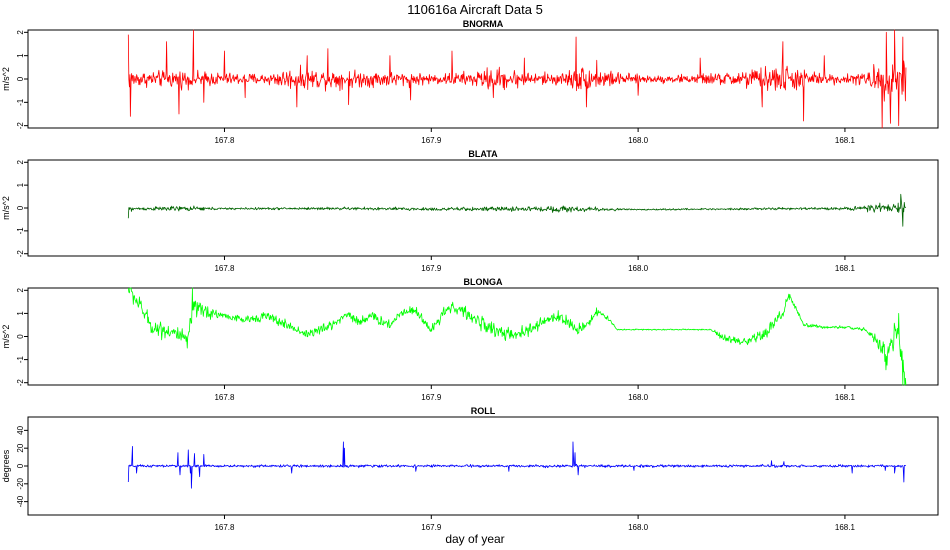 The height and width of the screenshot is (550, 950). Describe the element at coordinates (517, 79) in the screenshot. I see `series-line-bnorma` at that location.